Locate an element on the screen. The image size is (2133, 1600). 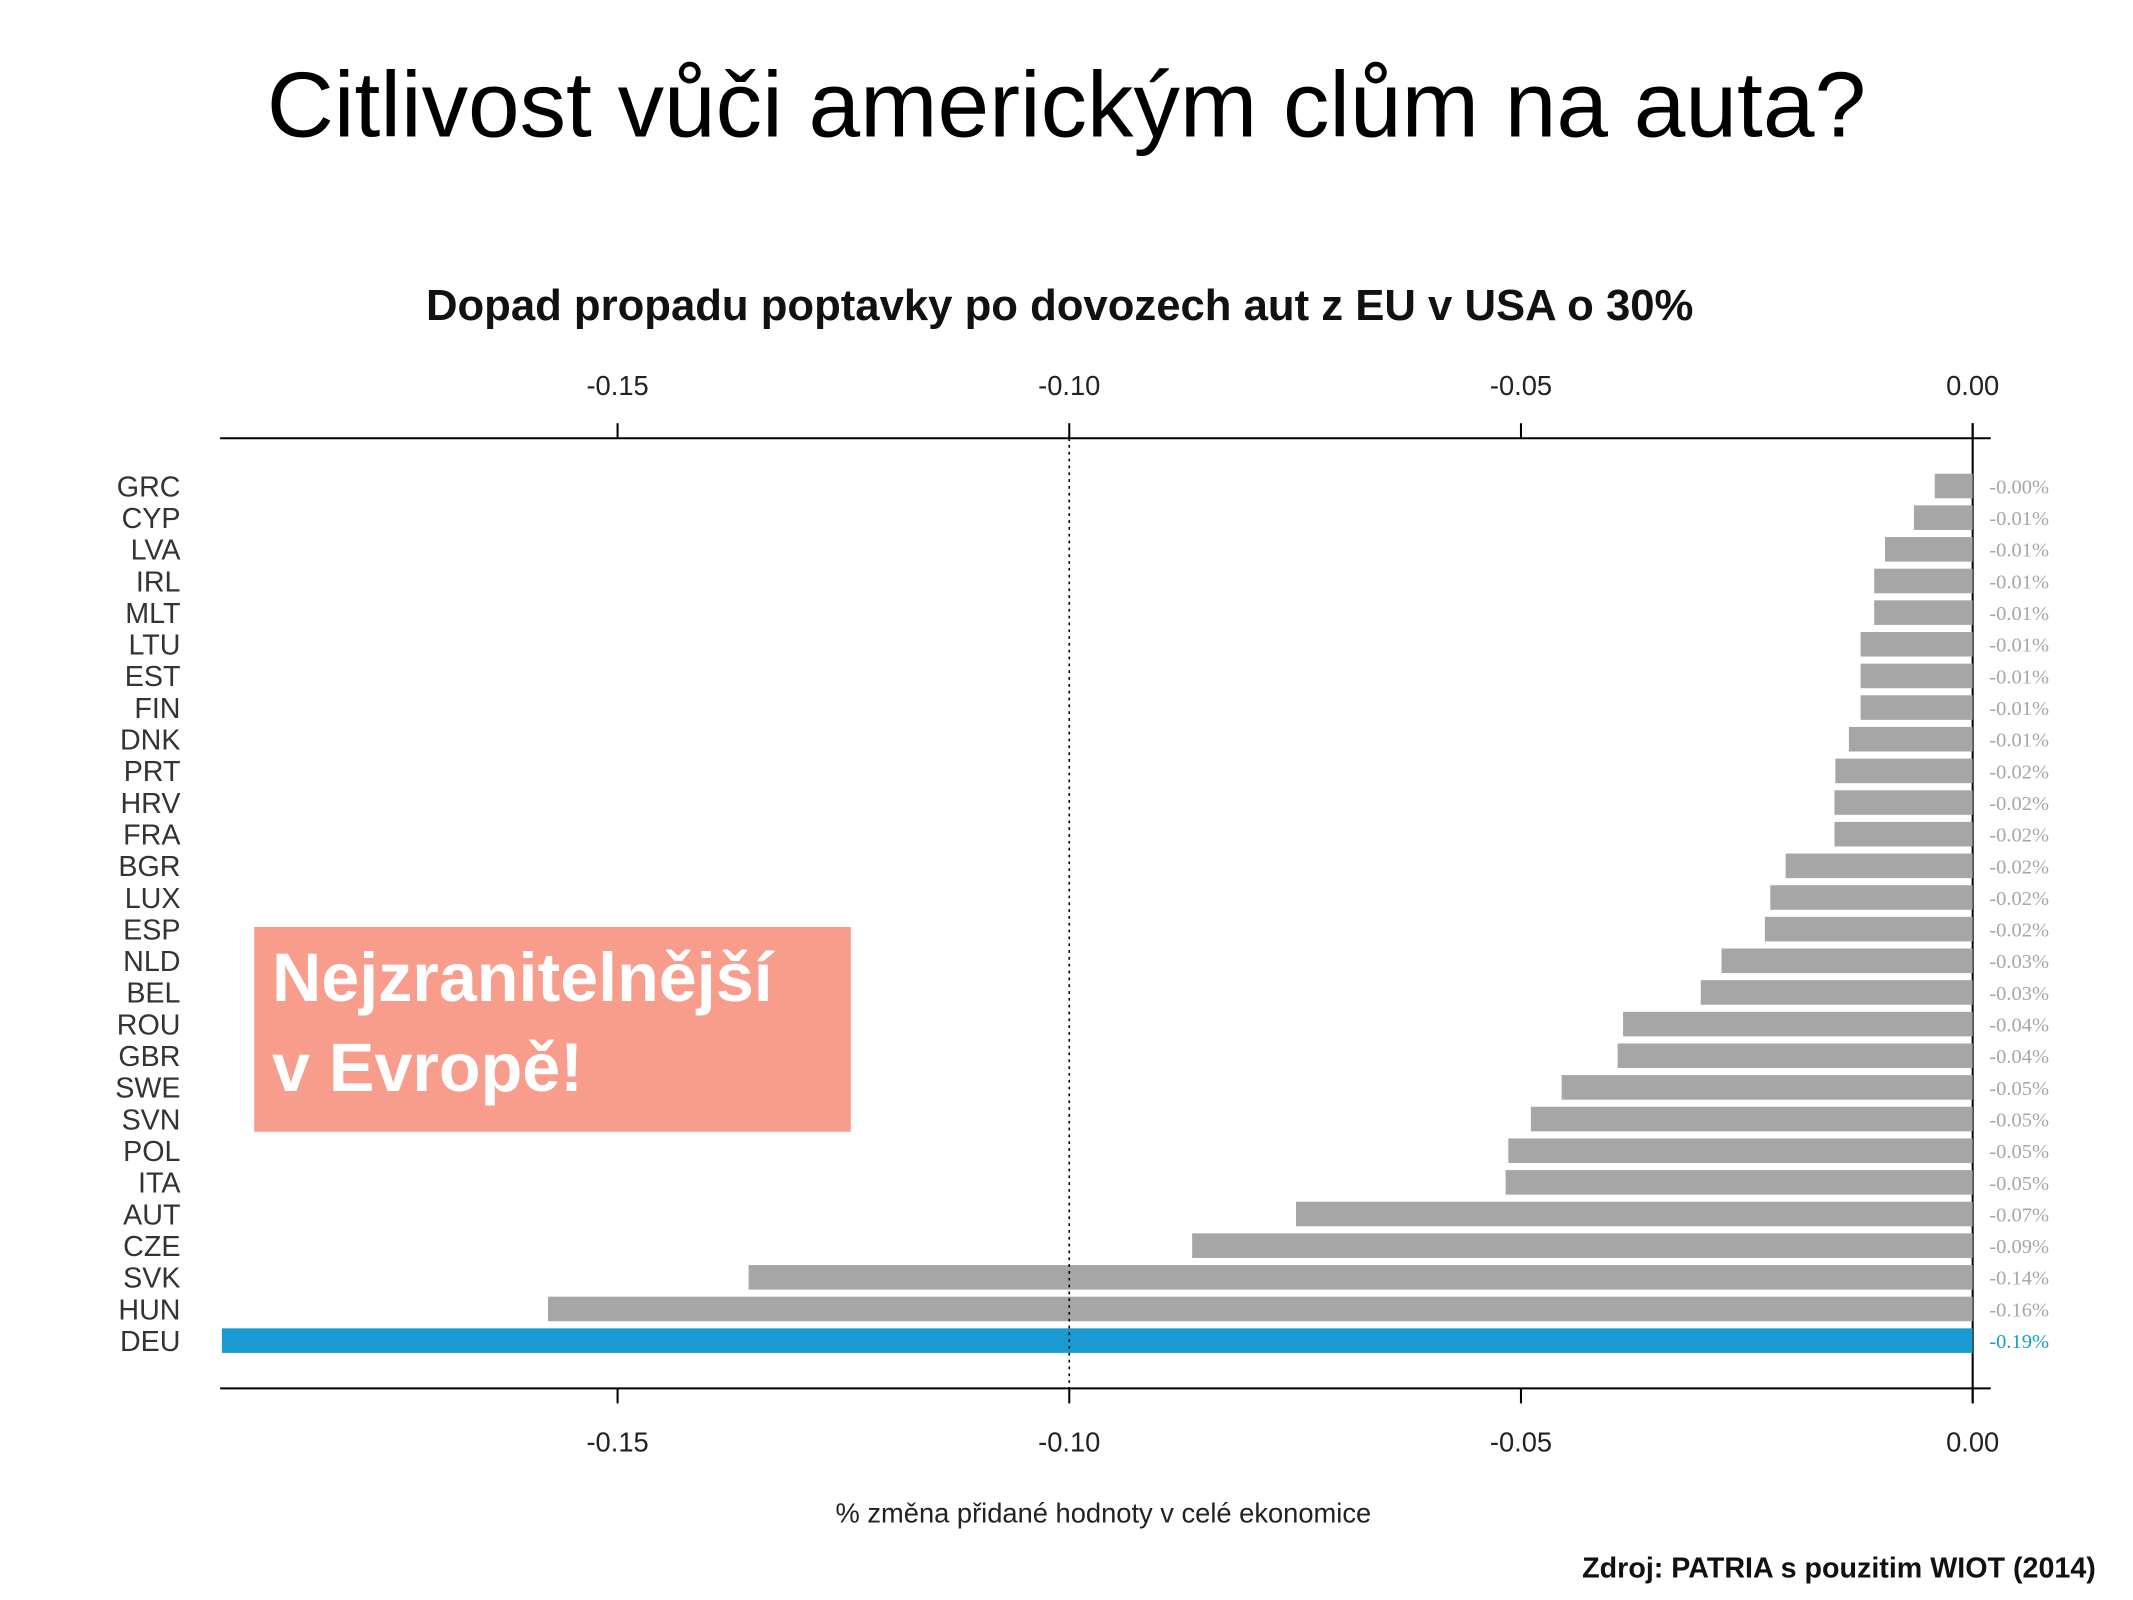
annotation: v Evropě! is located at coordinates (427, 1068).